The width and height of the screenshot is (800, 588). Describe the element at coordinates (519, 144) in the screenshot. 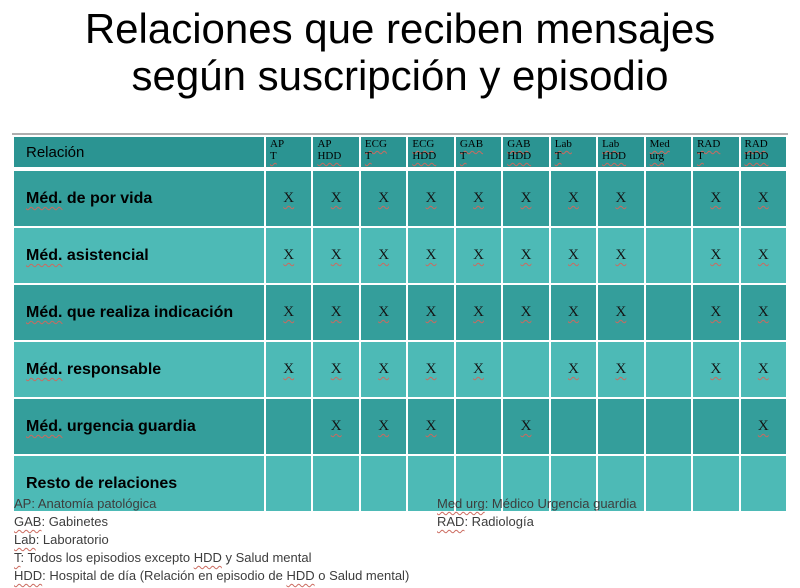

I see `misspelled-text: GAB` at that location.